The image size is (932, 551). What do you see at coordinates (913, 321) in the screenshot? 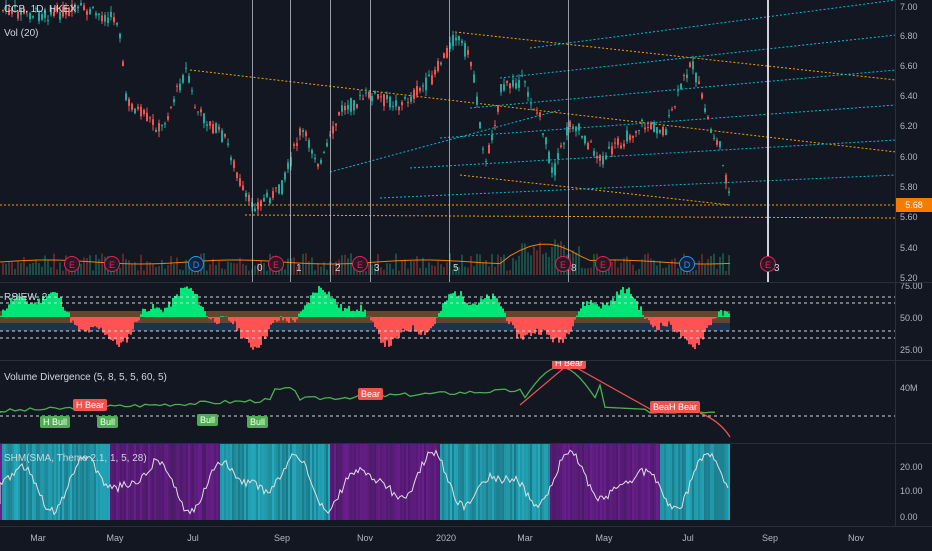
I see `rsi-axis: 75.00 50.00 25.00` at bounding box center [913, 321].